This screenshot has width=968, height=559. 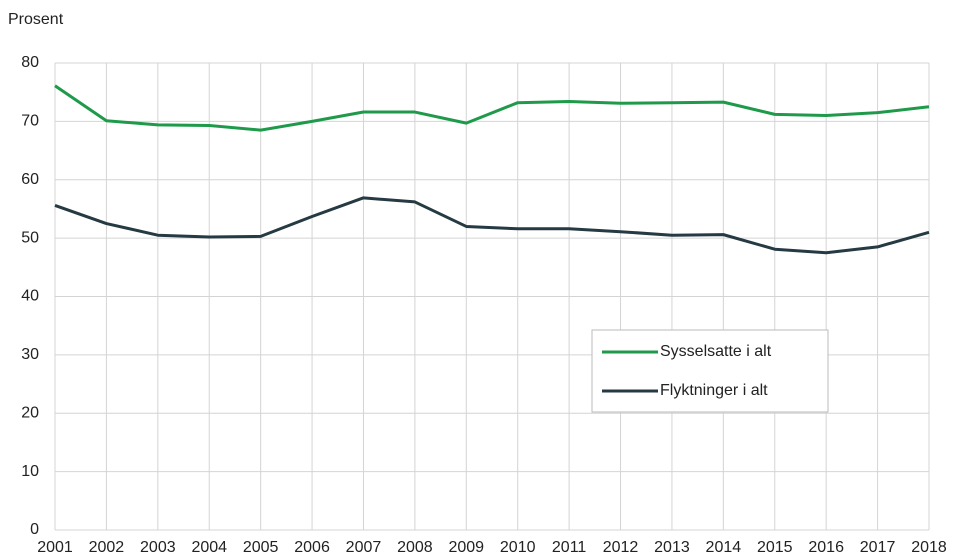 I want to click on x-tick-label: 2013, so click(x=672, y=547).